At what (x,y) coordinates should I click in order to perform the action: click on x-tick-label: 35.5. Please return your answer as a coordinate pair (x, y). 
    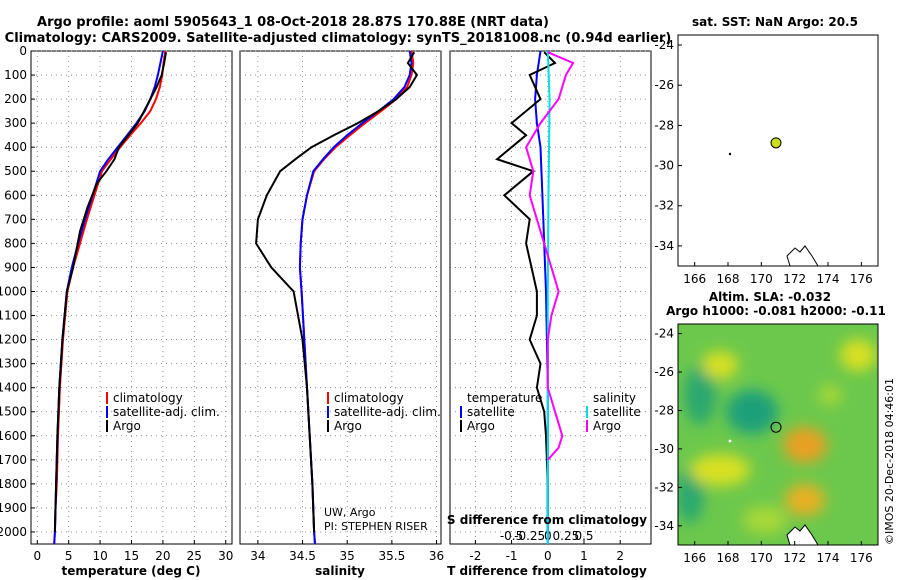
    Looking at the image, I should click on (392, 556).